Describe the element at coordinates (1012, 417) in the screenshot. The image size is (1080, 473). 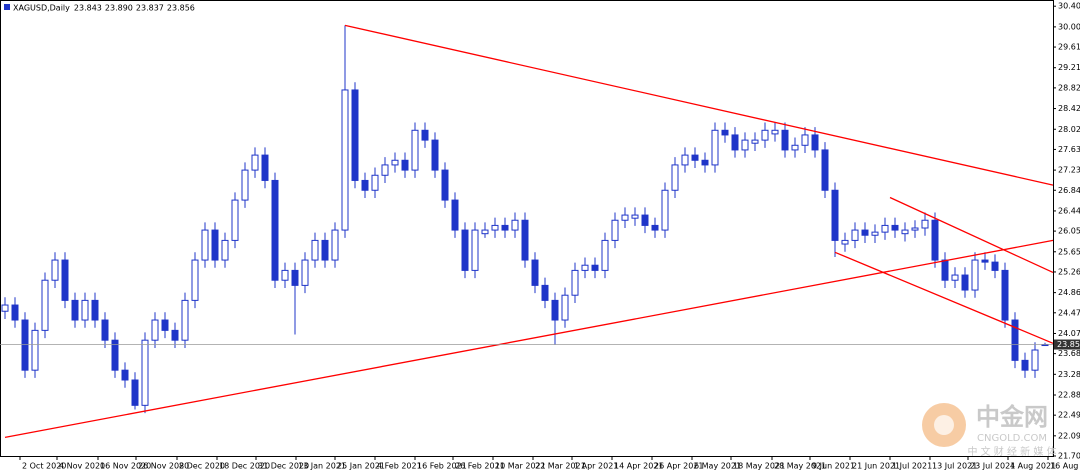
I see `watermark-brand: 中金网` at that location.